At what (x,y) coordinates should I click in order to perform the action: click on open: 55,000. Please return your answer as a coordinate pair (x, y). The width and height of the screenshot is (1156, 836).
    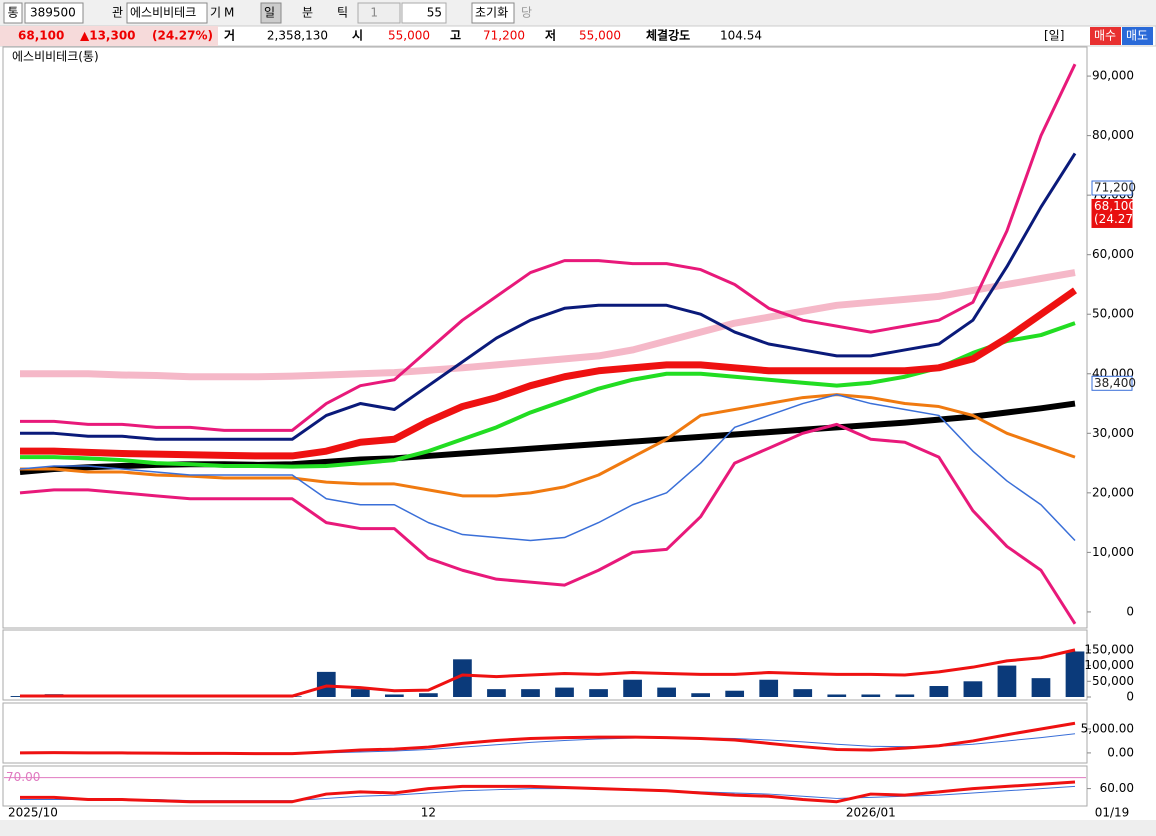
    Looking at the image, I should click on (409, 36).